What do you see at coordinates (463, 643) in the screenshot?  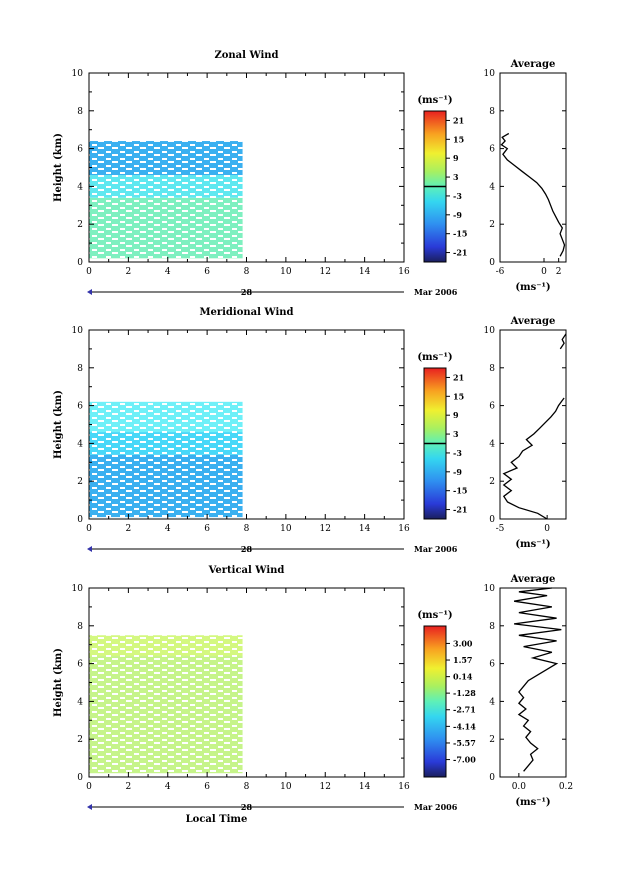 I see `colorbar-tick-label: 3.00` at bounding box center [463, 643].